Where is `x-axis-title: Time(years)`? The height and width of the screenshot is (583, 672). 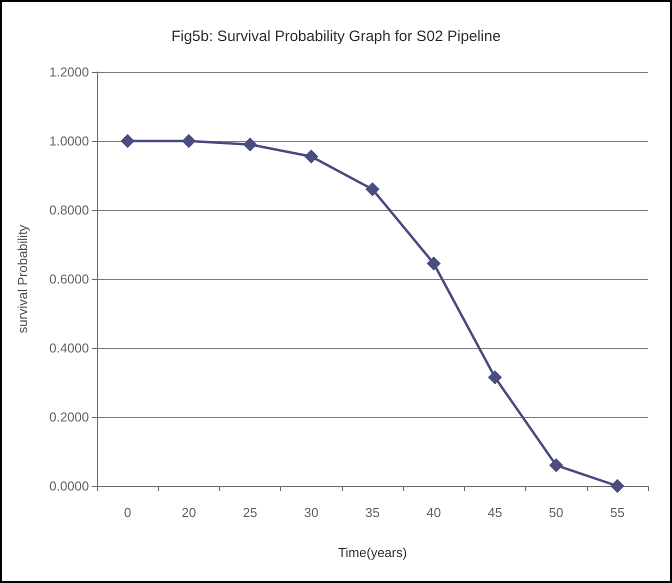
x-axis-title: Time(years) is located at coordinates (372, 552).